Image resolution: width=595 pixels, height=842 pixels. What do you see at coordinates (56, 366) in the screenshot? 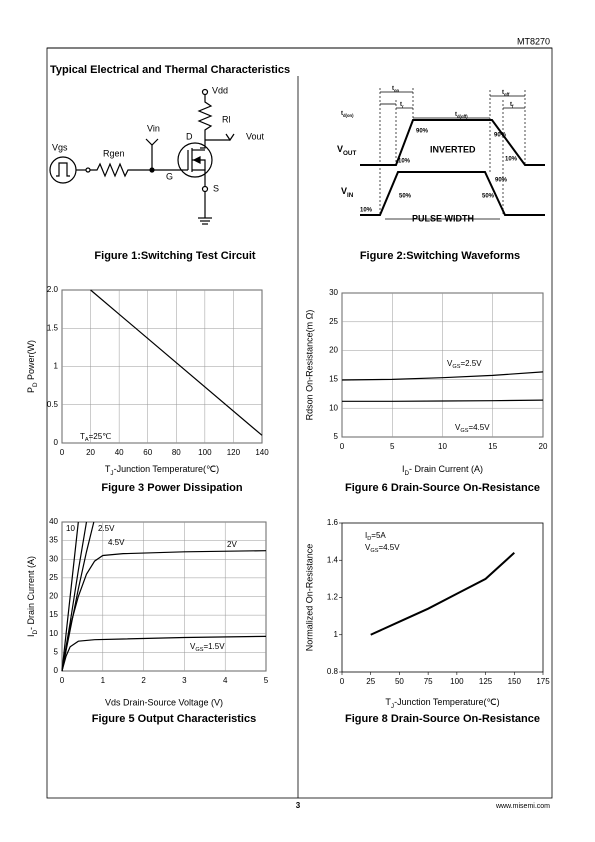
I see `y-tick-label: 1` at bounding box center [56, 366].